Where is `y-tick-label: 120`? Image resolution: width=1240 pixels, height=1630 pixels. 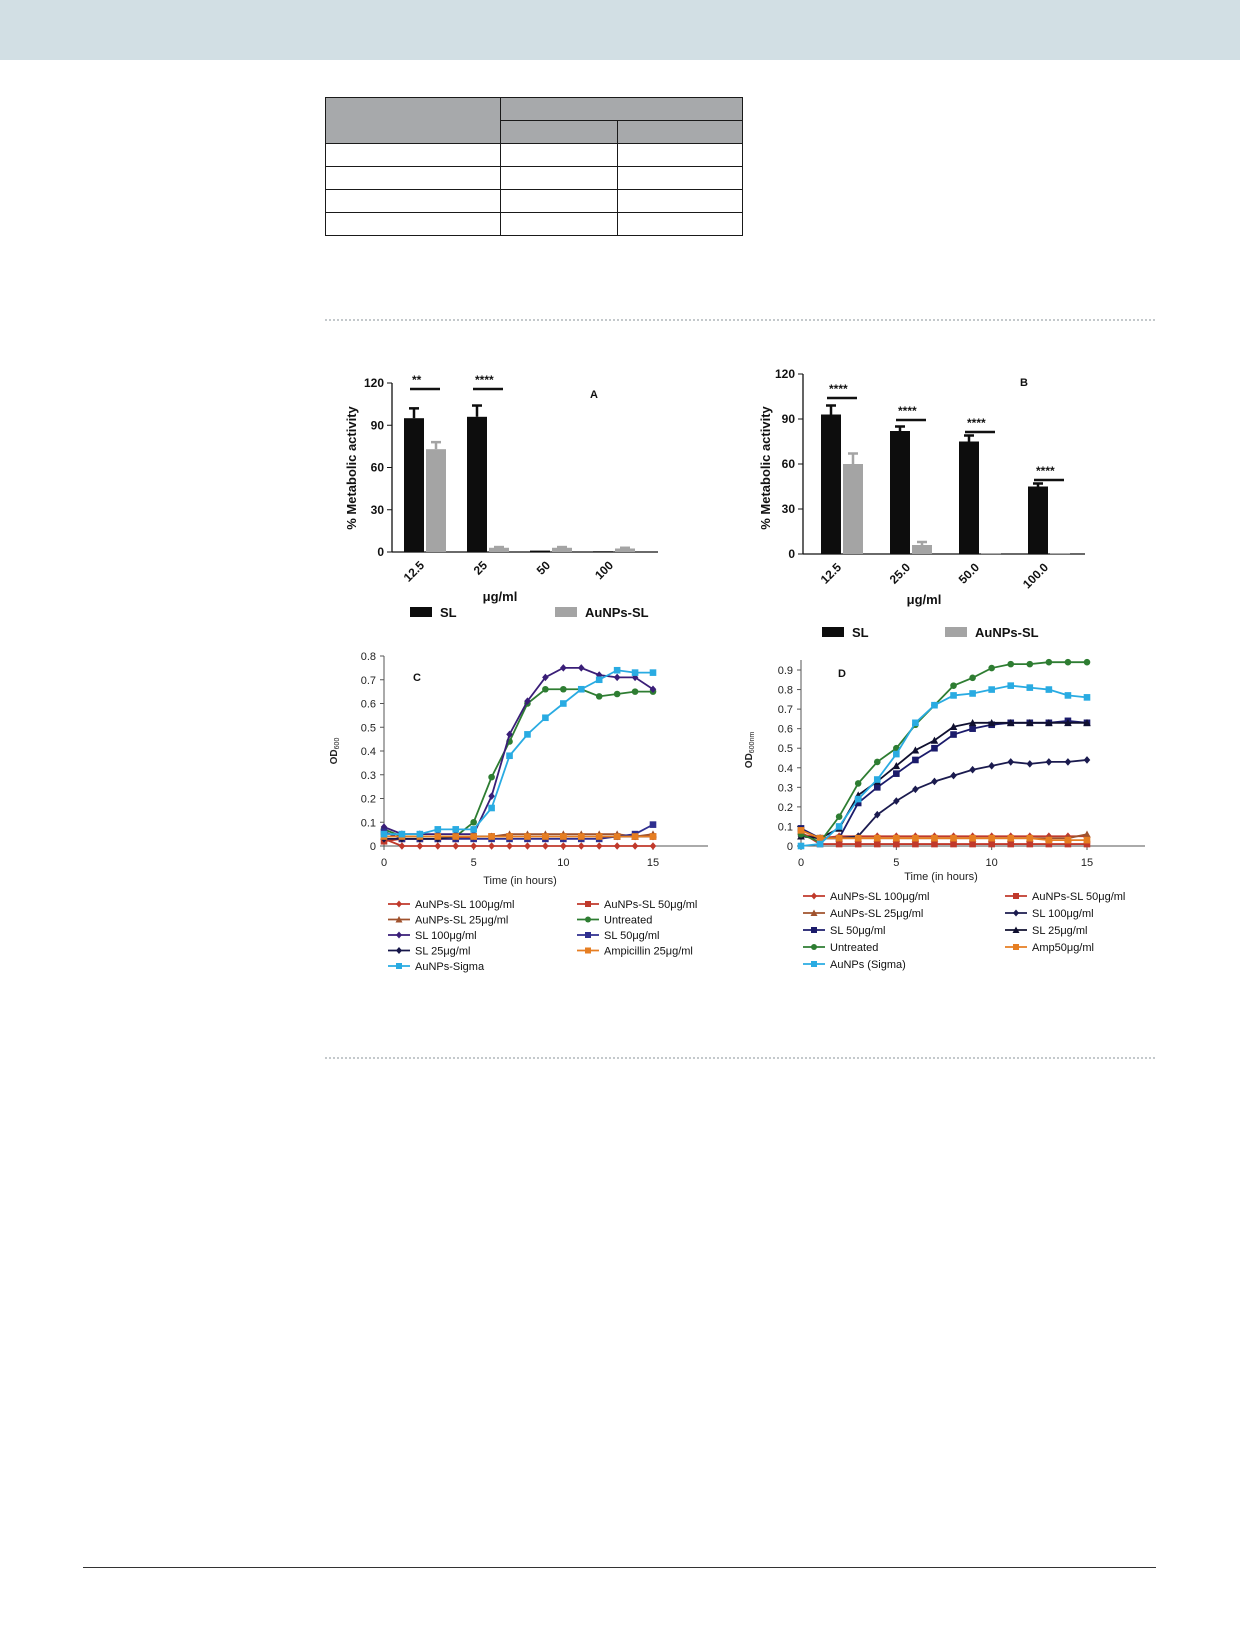 y-tick-label: 120 is located at coordinates (374, 383).